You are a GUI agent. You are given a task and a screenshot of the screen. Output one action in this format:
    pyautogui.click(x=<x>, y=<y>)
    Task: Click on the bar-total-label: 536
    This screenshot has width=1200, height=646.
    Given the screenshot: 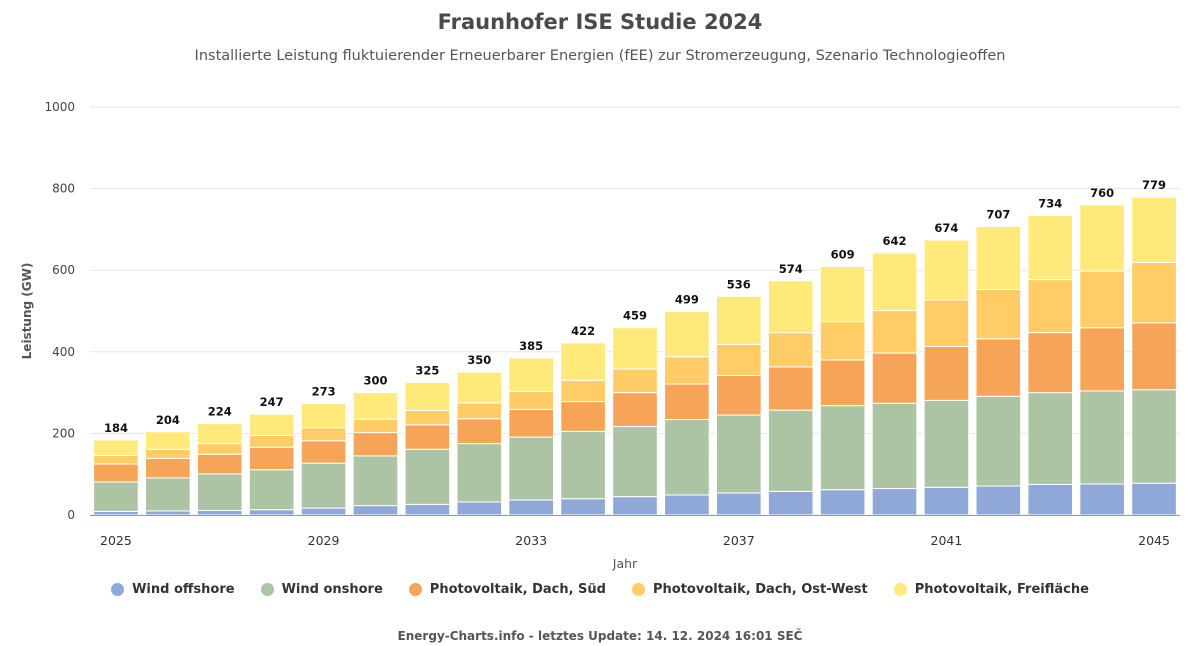 What is the action you would take?
    pyautogui.click(x=739, y=284)
    